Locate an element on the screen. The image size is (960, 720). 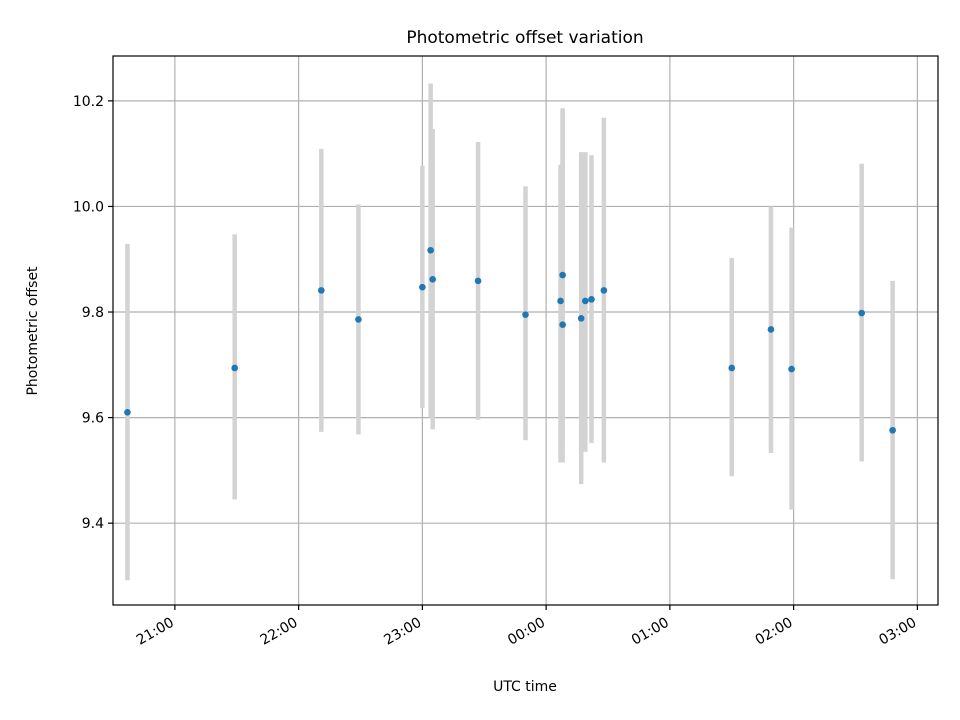
y-tick-label: 9.6 is located at coordinates (93, 419).